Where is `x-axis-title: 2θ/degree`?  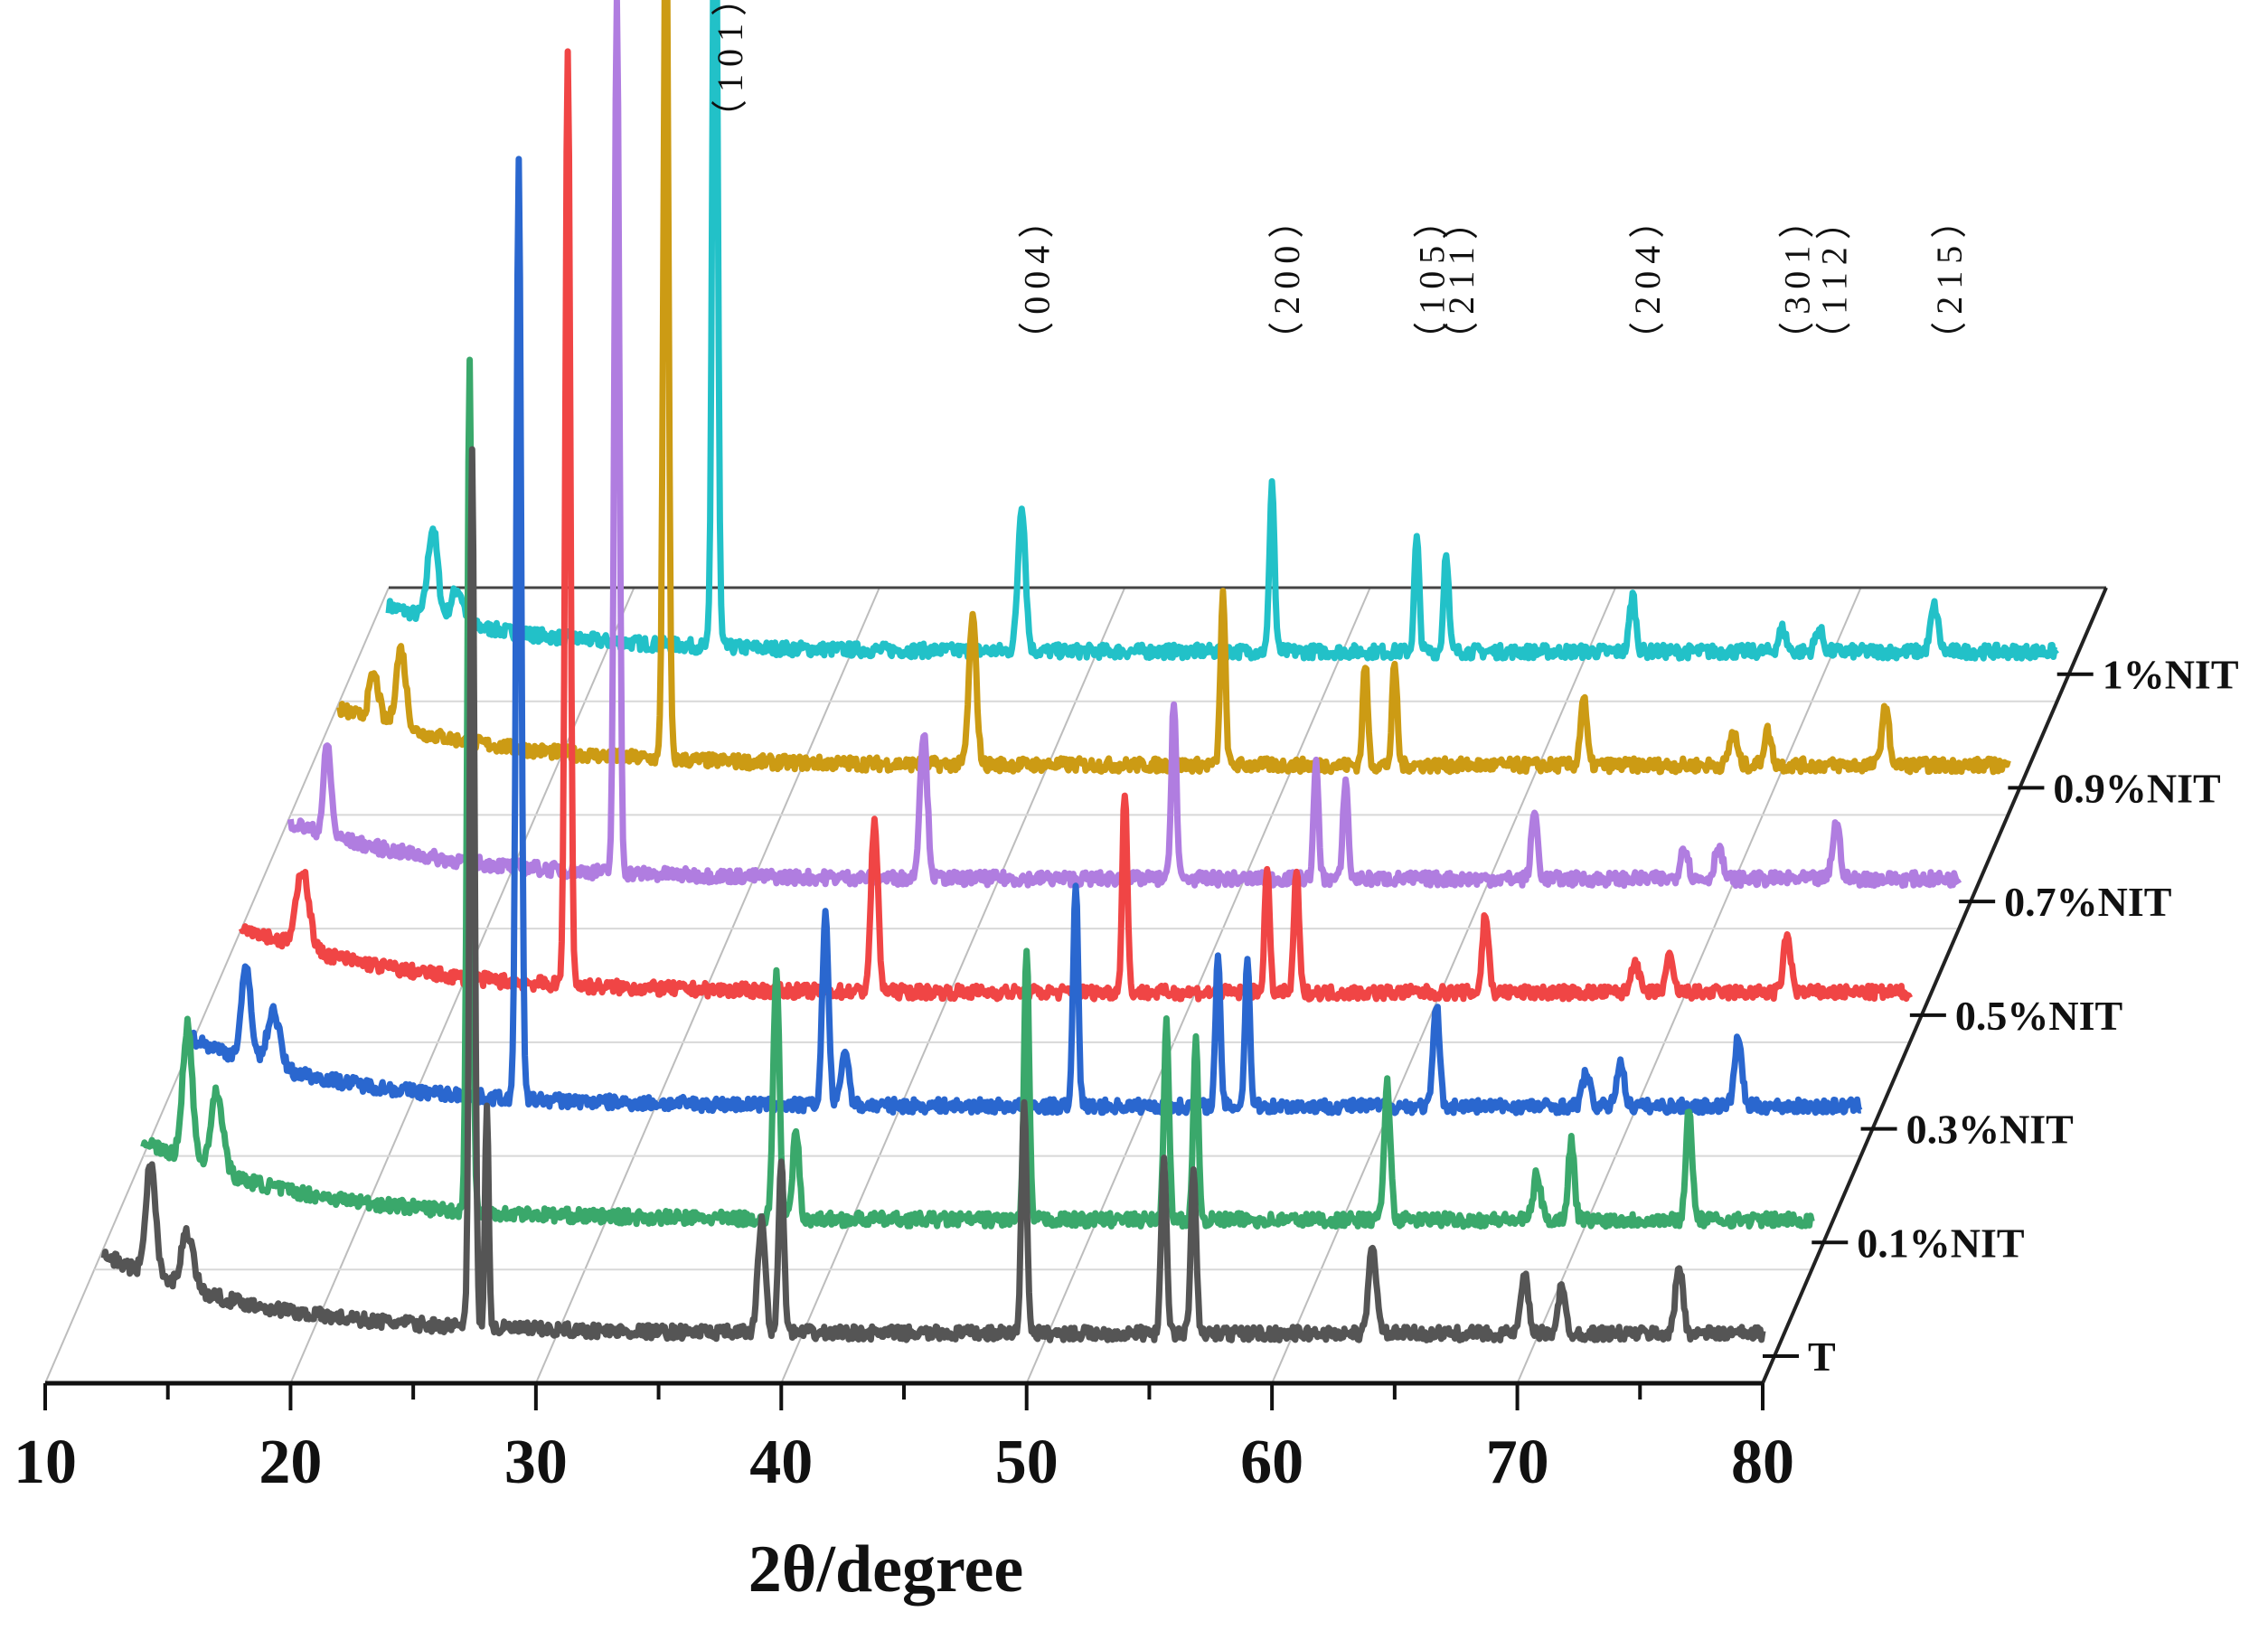
x-axis-title: 2θ/degree is located at coordinates (885, 1569).